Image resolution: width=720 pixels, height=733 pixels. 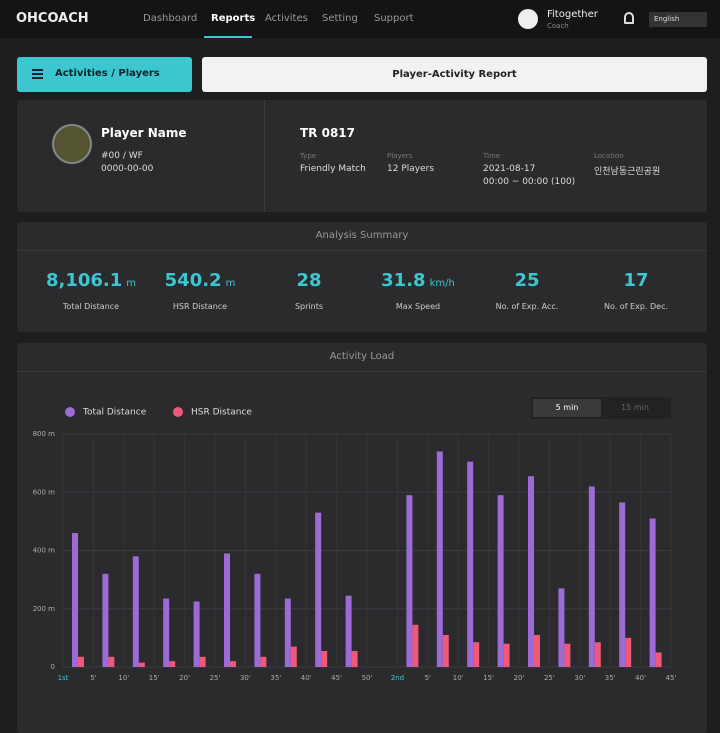 I want to click on summary-value-row: 31.8 km/h, so click(x=418, y=280).